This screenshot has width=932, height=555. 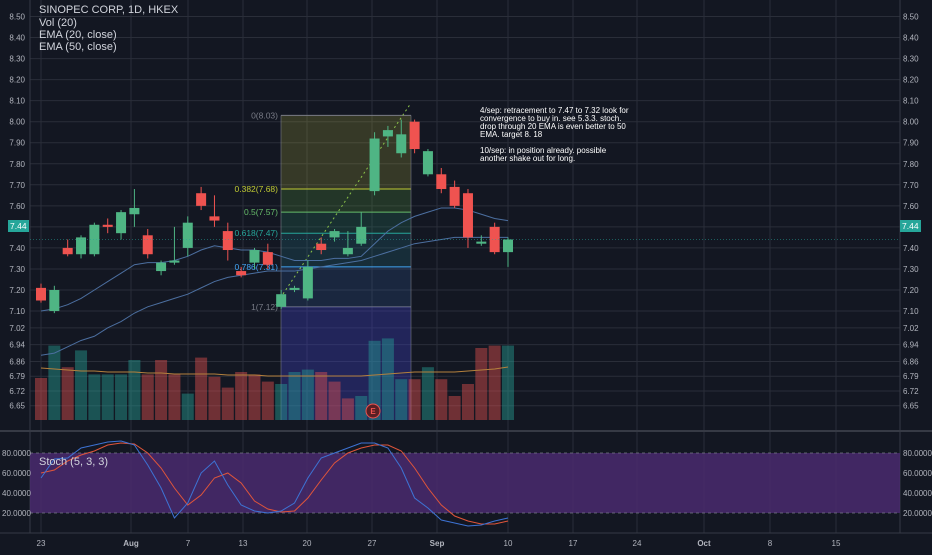 I want to click on volume-legend: Vol (20), so click(x=58, y=23).